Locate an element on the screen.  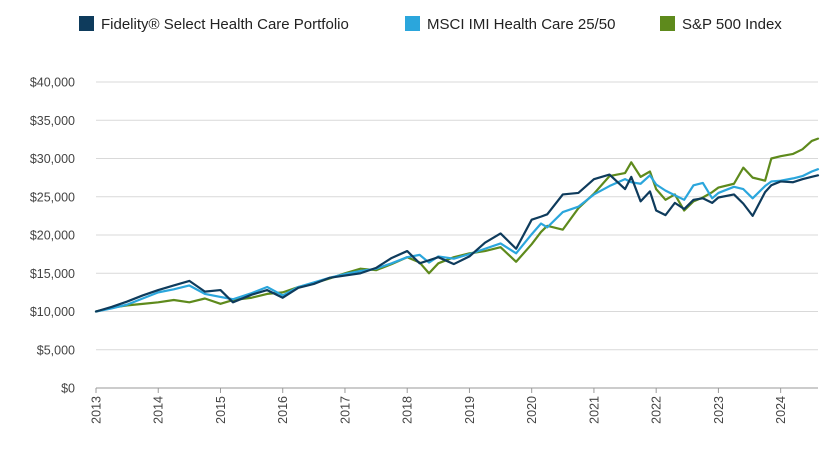
y-tick-label: $10,000 is located at coordinates (52, 312).